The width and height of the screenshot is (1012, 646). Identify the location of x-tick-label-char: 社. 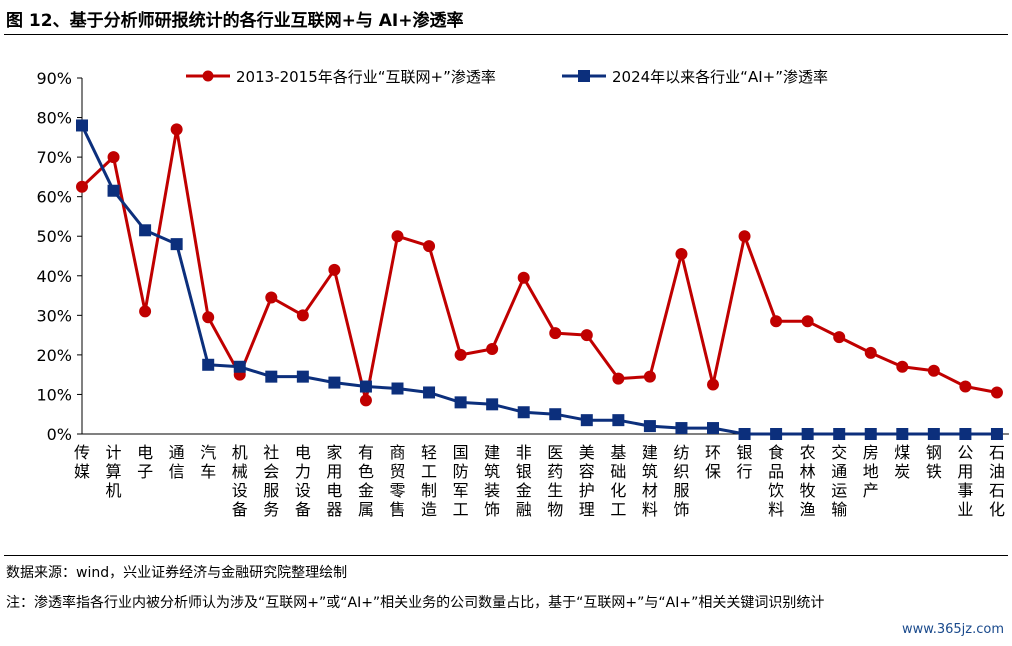
(271, 452).